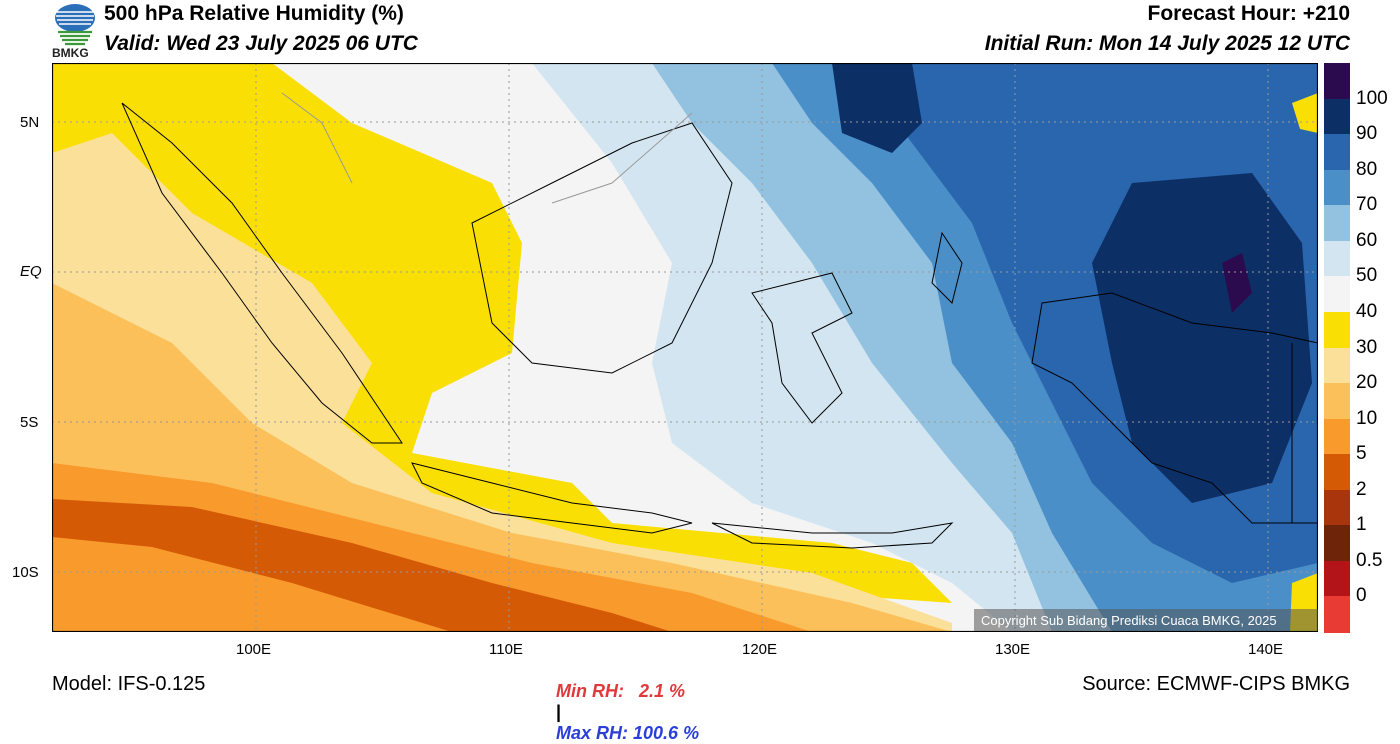  Describe the element at coordinates (1367, 311) in the screenshot. I see `colorbar-label: 40` at that location.